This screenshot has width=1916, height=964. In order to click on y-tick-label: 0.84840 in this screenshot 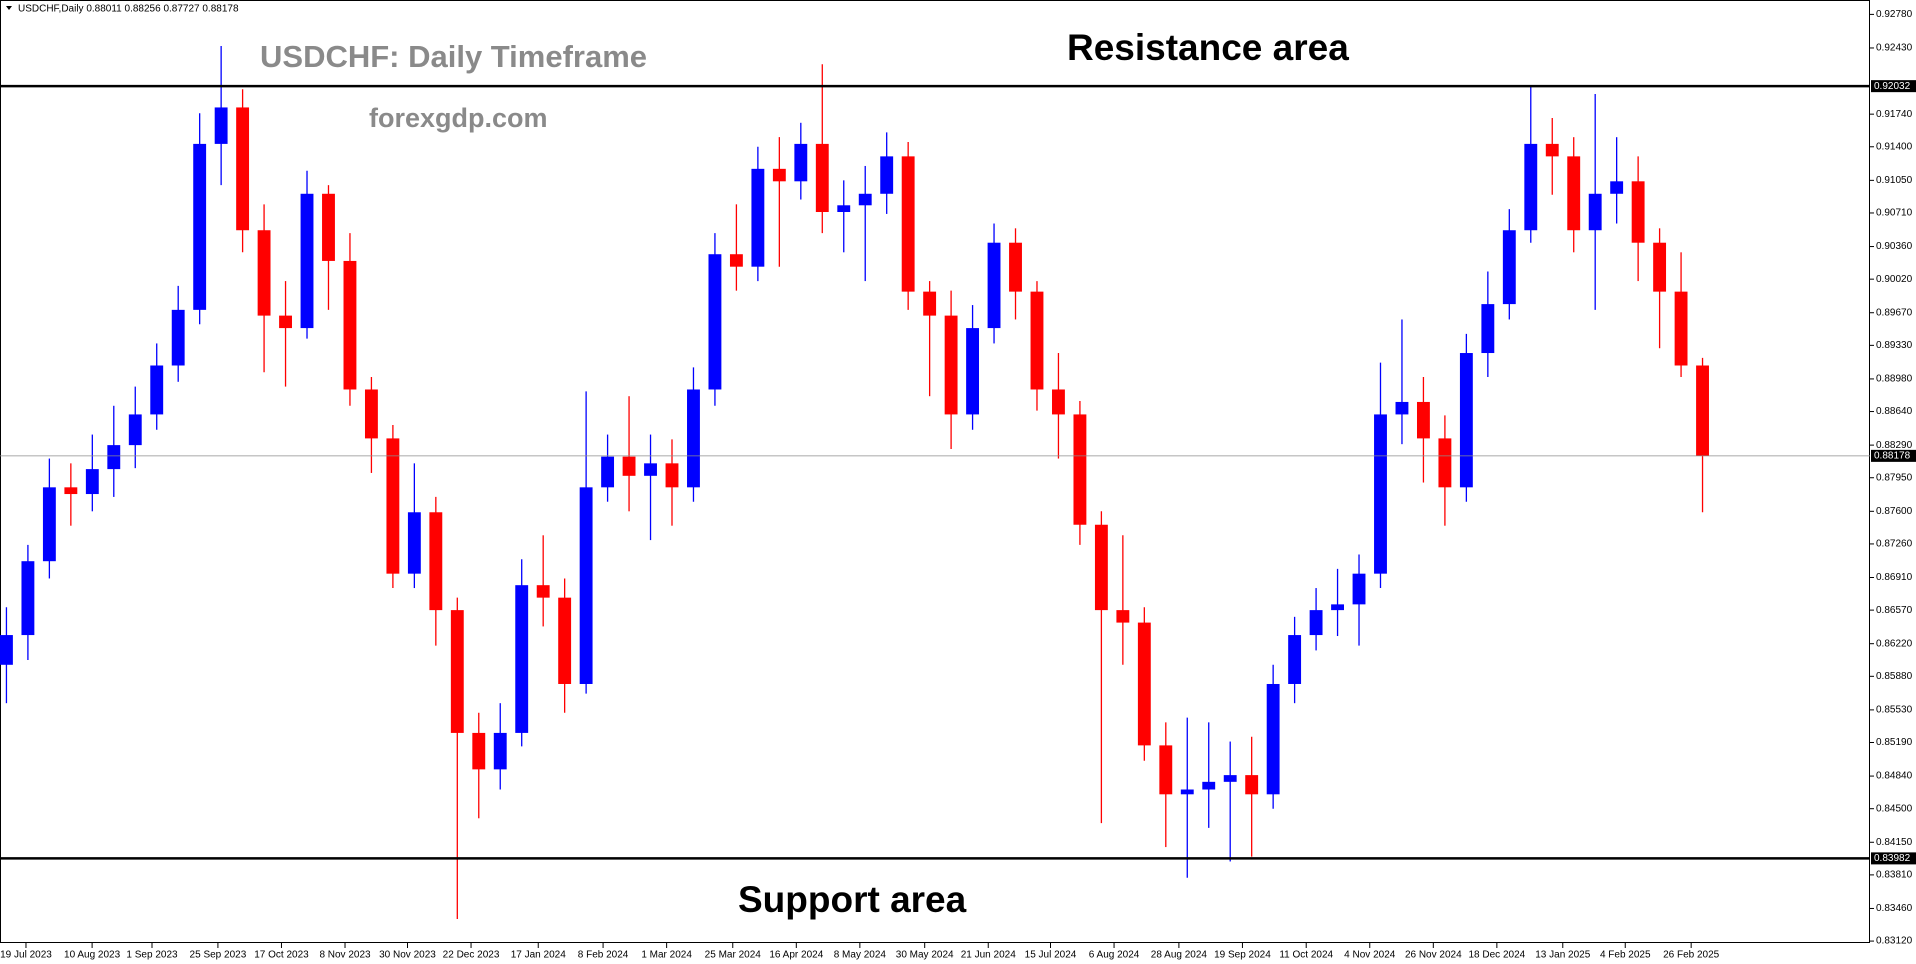, I will do `click(1894, 776)`.